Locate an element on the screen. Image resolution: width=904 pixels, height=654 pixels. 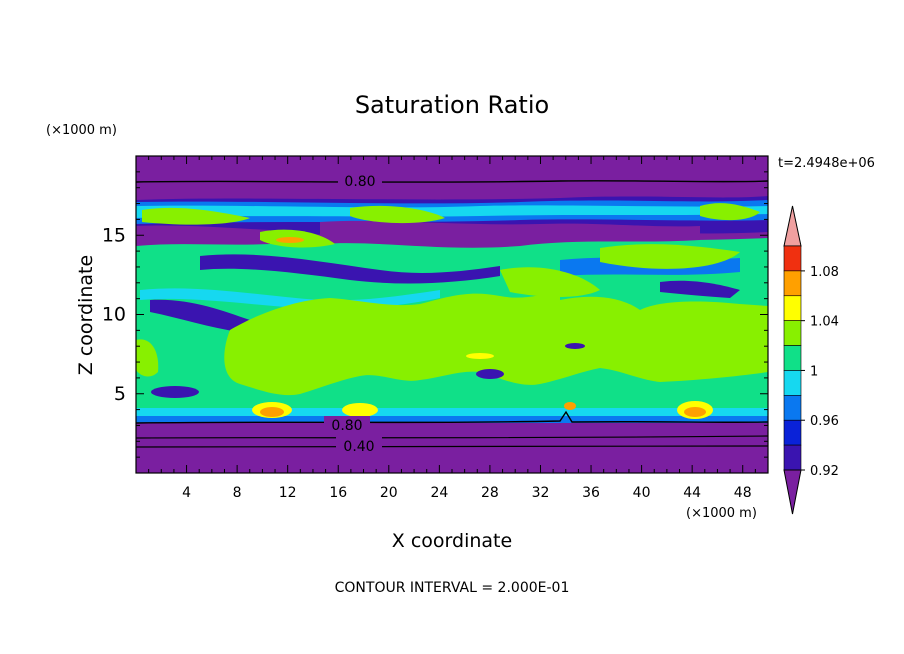
y-tick-labels: 5 10 15 is located at coordinates (114, 314).